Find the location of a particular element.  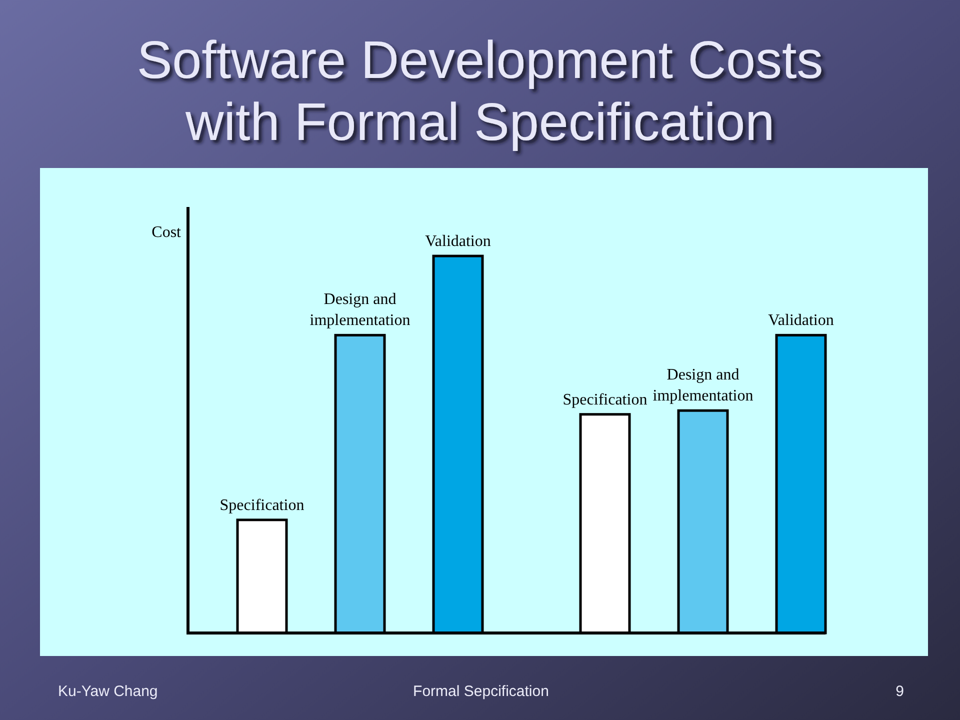

series-label: Validation is located at coordinates (458, 241).